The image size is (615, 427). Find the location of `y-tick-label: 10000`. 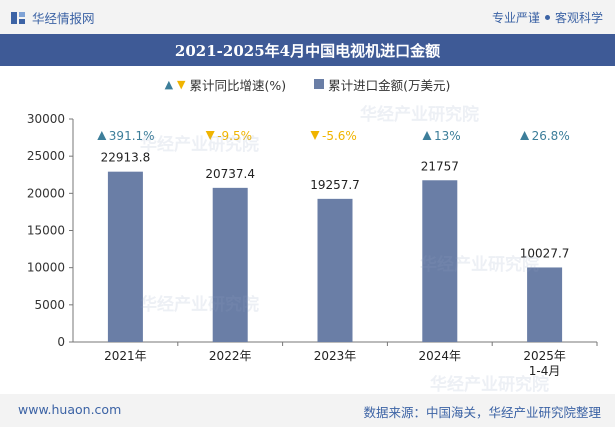

y-tick-label: 10000 is located at coordinates (46, 268).